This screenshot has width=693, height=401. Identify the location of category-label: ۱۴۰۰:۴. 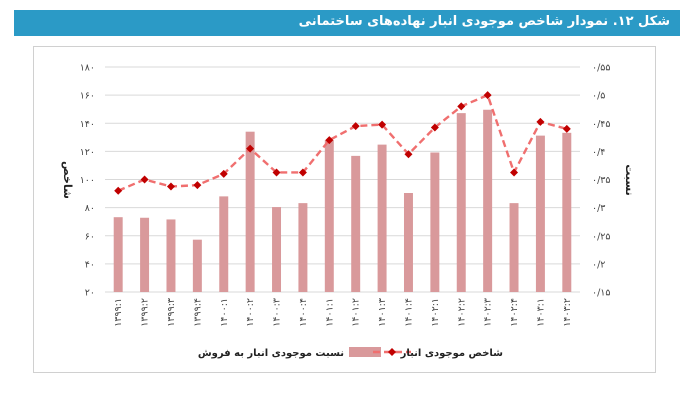
(303, 312).